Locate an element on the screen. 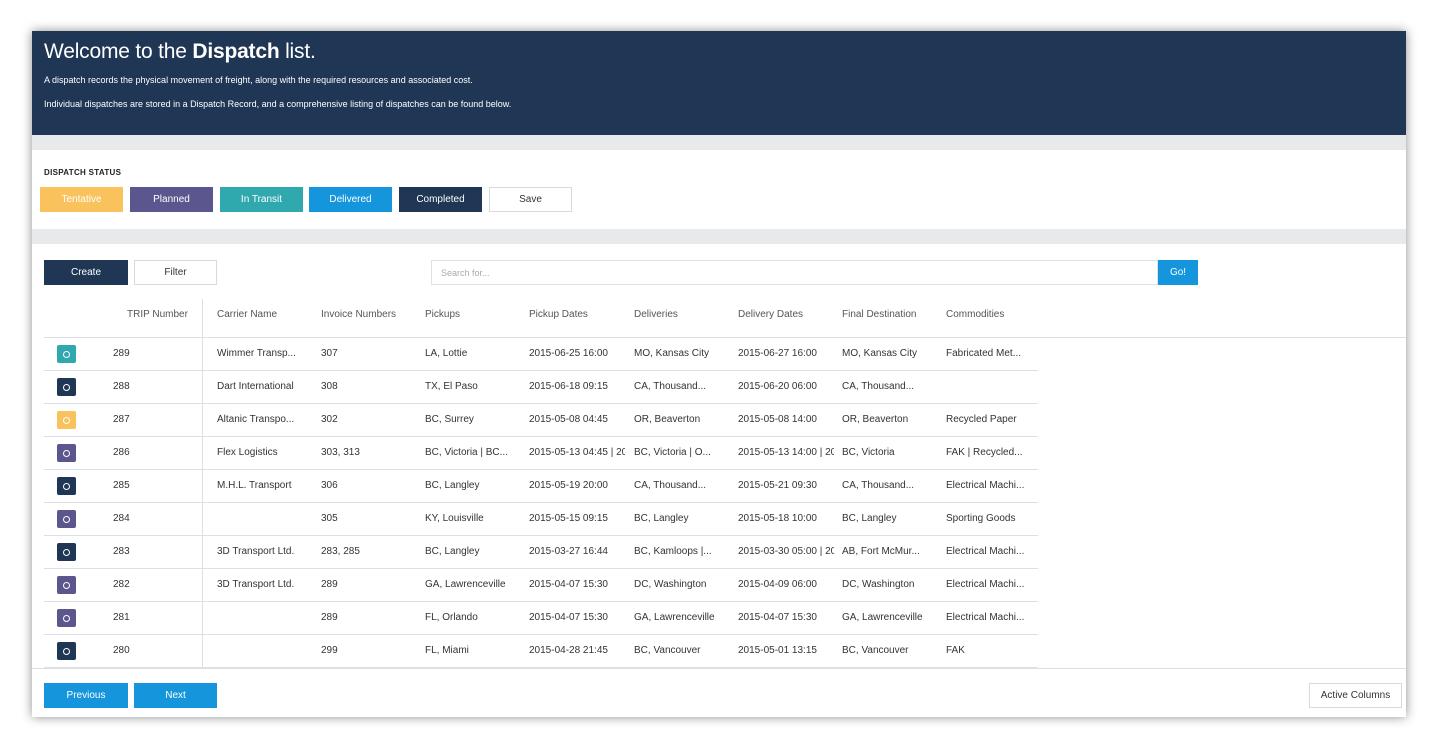 This screenshot has height=748, width=1438. cell-delivery-dates: 2015-06-27 16:00 is located at coordinates (777, 353).